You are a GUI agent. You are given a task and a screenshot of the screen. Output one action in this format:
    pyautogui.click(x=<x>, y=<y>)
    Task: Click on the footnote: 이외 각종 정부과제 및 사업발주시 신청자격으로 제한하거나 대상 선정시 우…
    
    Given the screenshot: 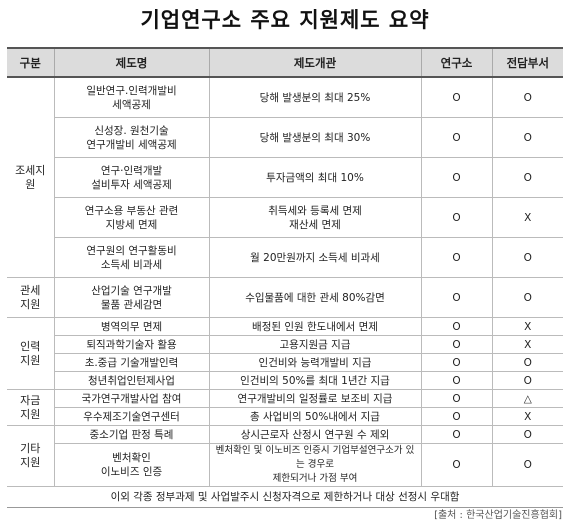 What is the action you would take?
    pyautogui.click(x=285, y=497)
    